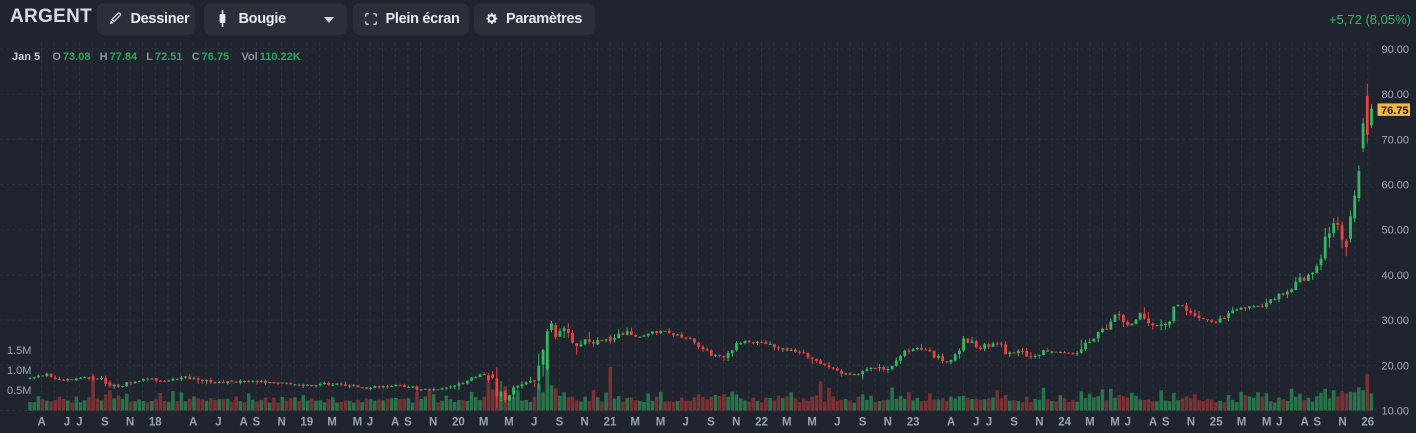 Image resolution: width=1416 pixels, height=433 pixels. Describe the element at coordinates (1396, 140) in the screenshot. I see `svg-text: 70.00` at that location.